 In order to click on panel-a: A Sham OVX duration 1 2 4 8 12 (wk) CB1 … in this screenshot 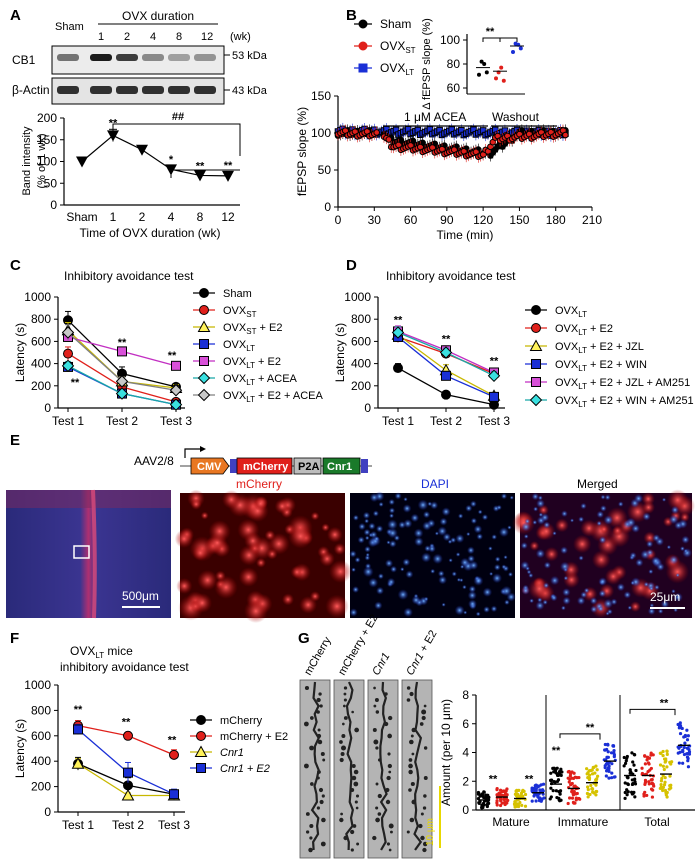, I will do `click(139, 123)`.